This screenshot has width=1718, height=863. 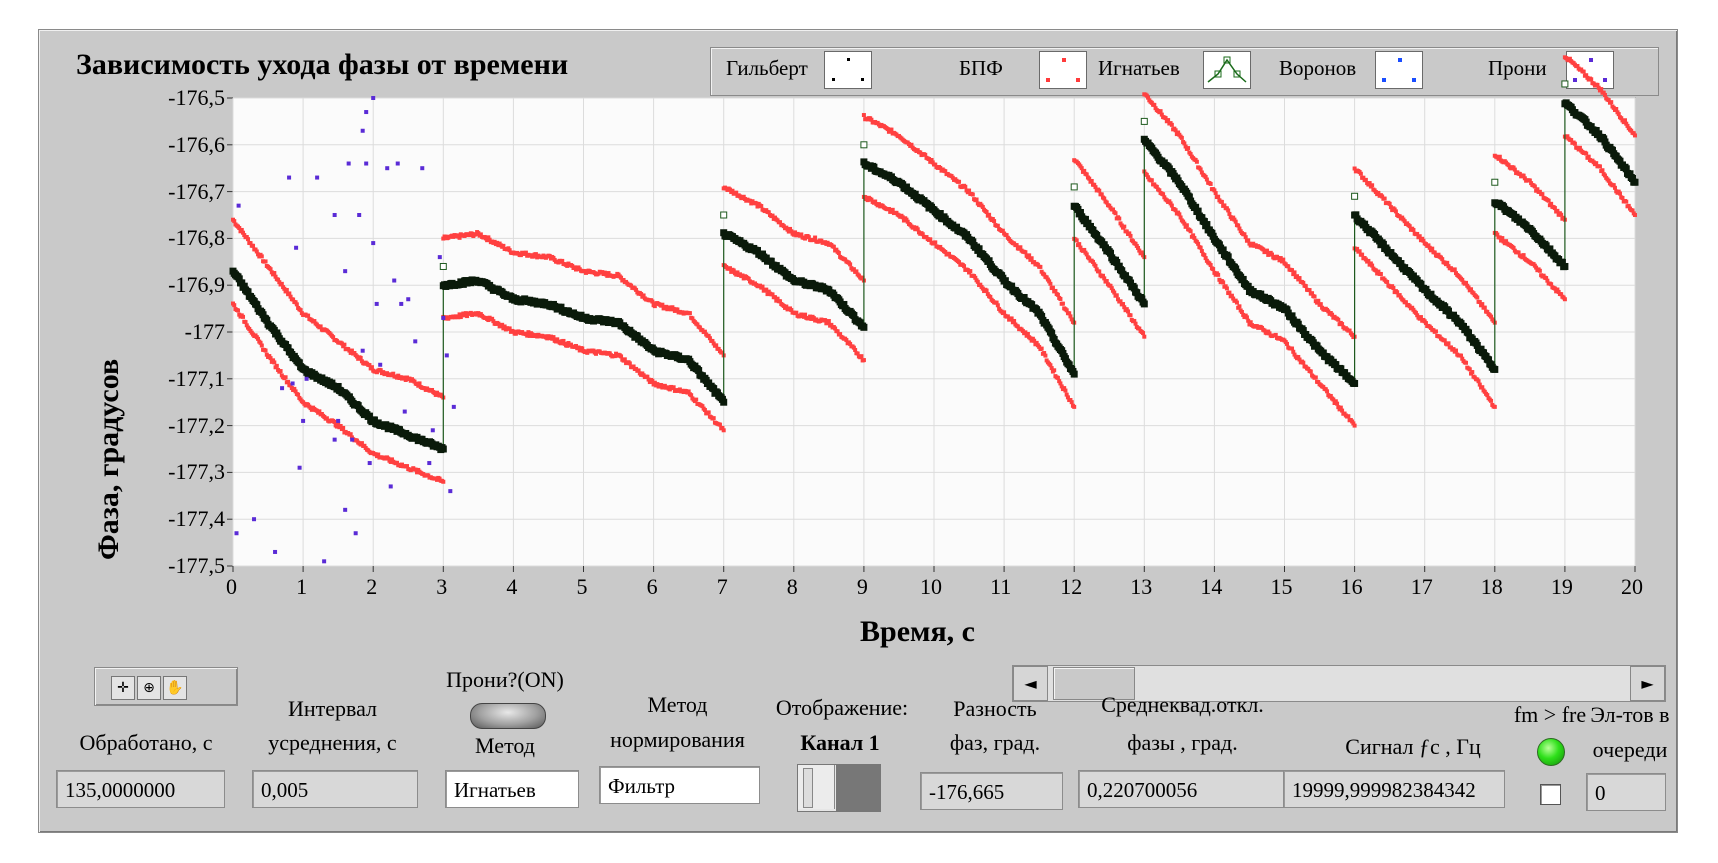 I want to click on zoom-tool-icon: ⊕, so click(x=149, y=688).